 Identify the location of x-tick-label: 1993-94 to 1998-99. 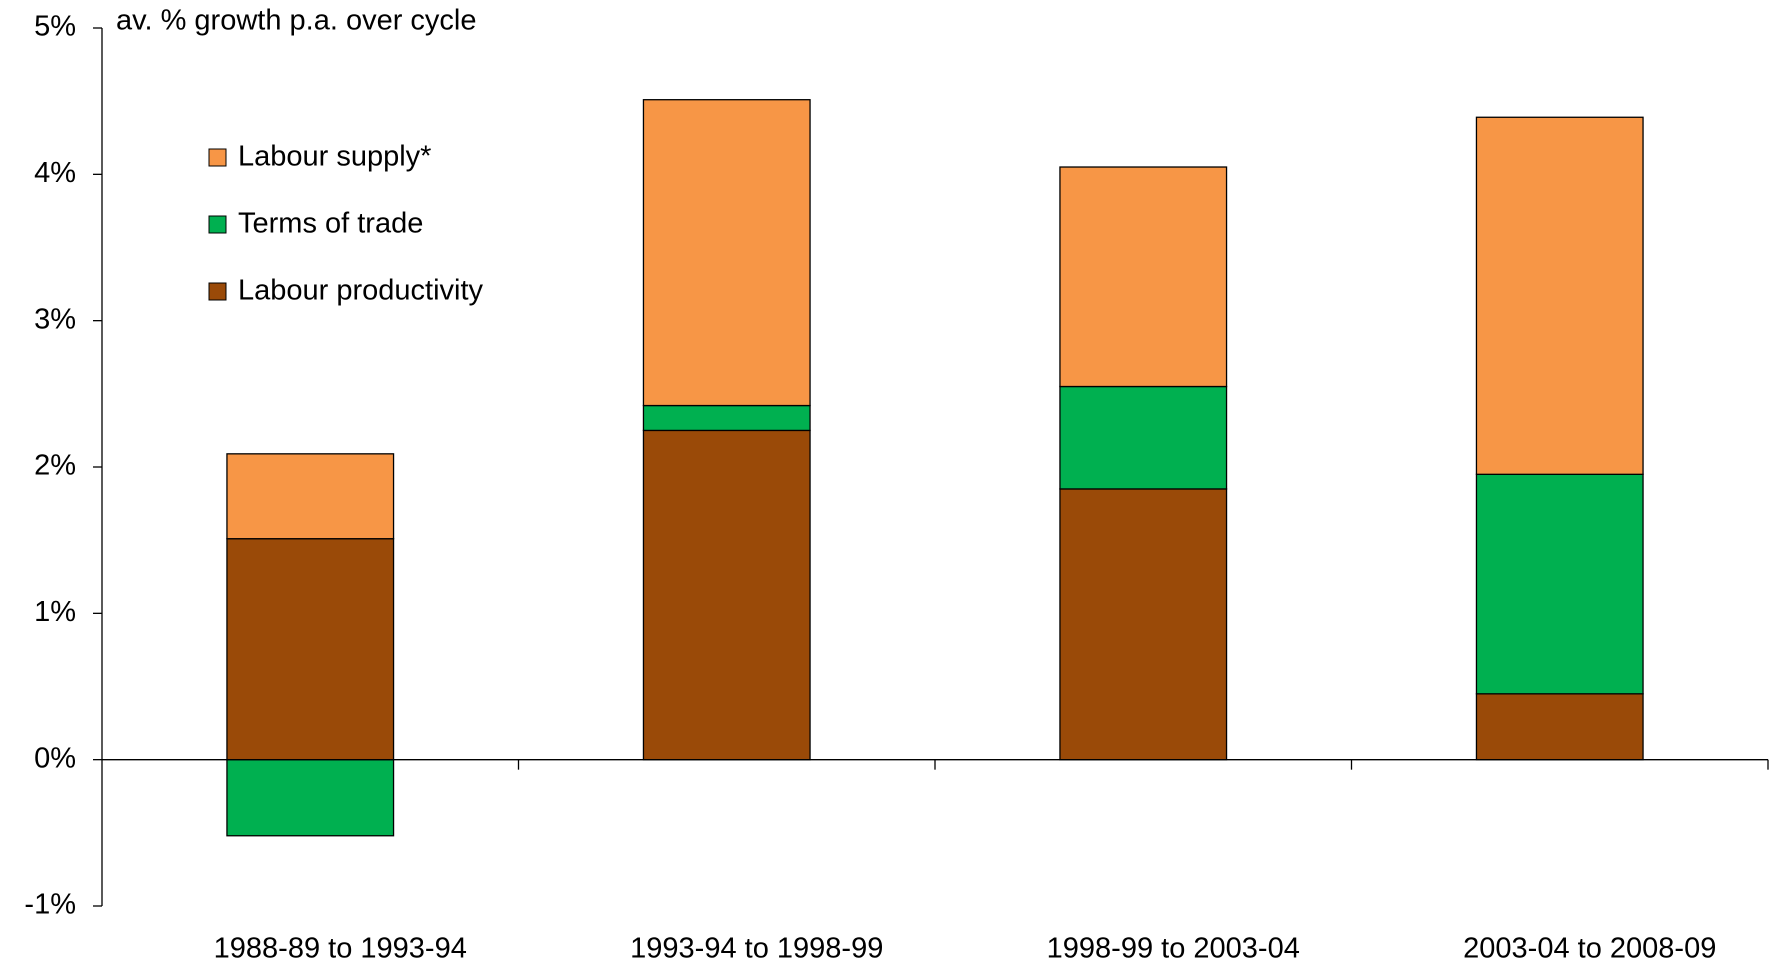
(756, 949).